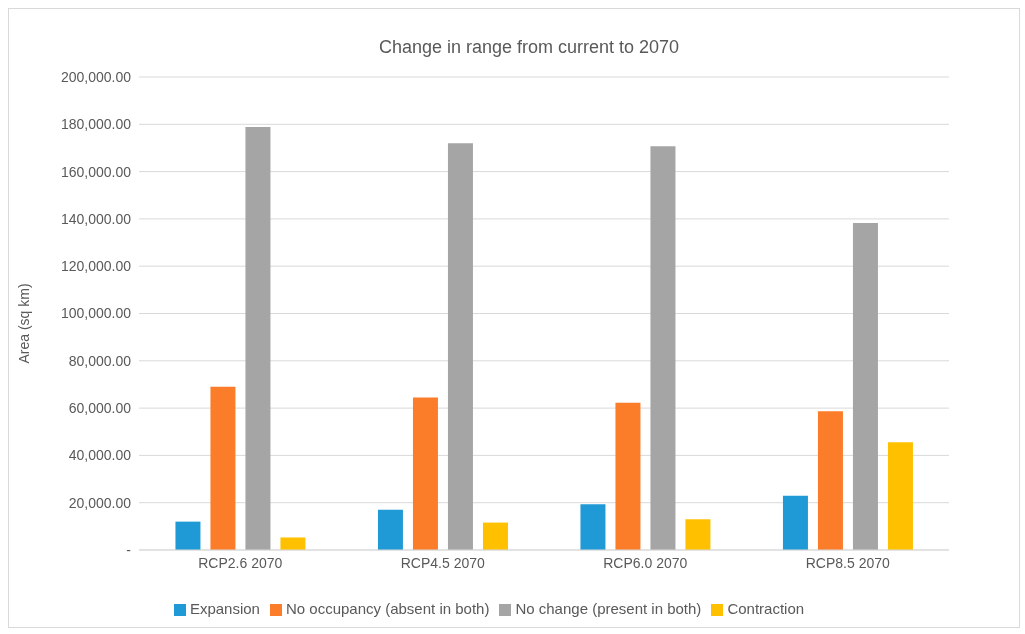 The height and width of the screenshot is (634, 1025). I want to click on x-tick-label: RCP2.6 2070, so click(240, 562).